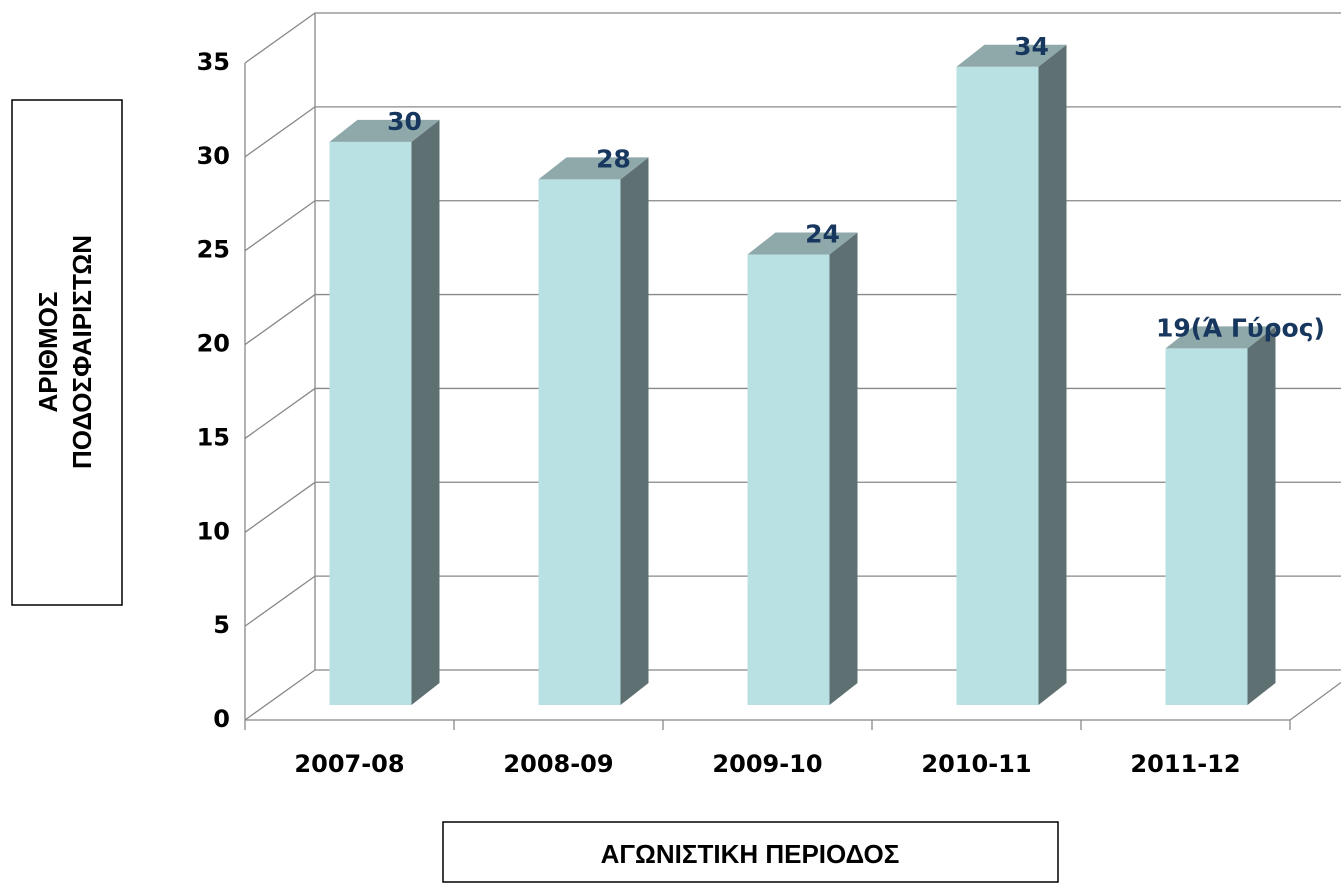 The height and width of the screenshot is (883, 1341). What do you see at coordinates (48, 351) in the screenshot?
I see `y-label-line: ΑΡΙΘΜΟΣ` at bounding box center [48, 351].